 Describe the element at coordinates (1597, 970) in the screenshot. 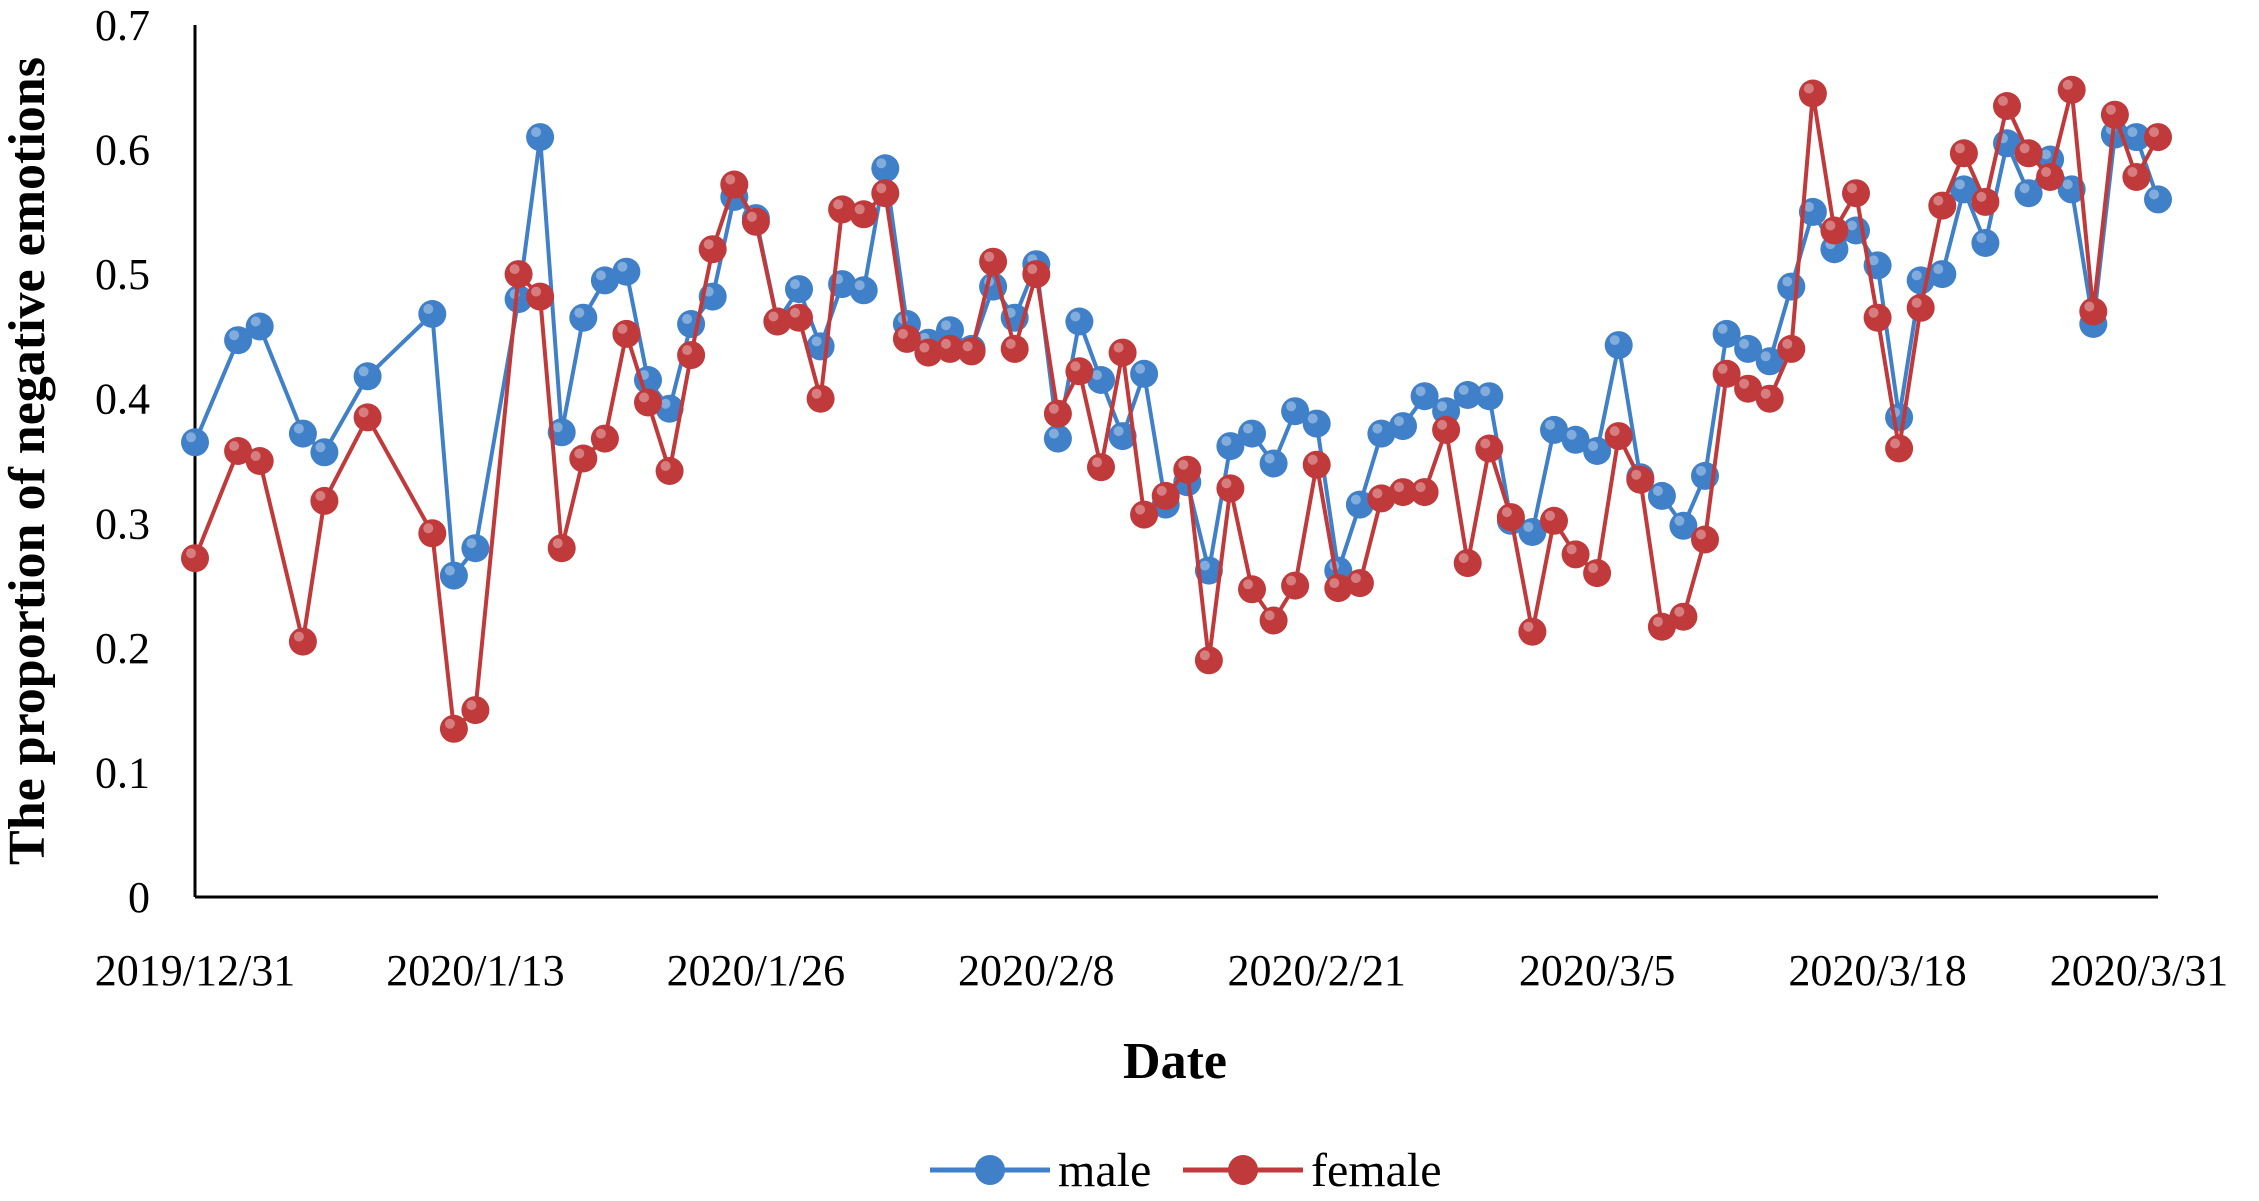

I see `x-tick-label: 2020/3/5` at that location.